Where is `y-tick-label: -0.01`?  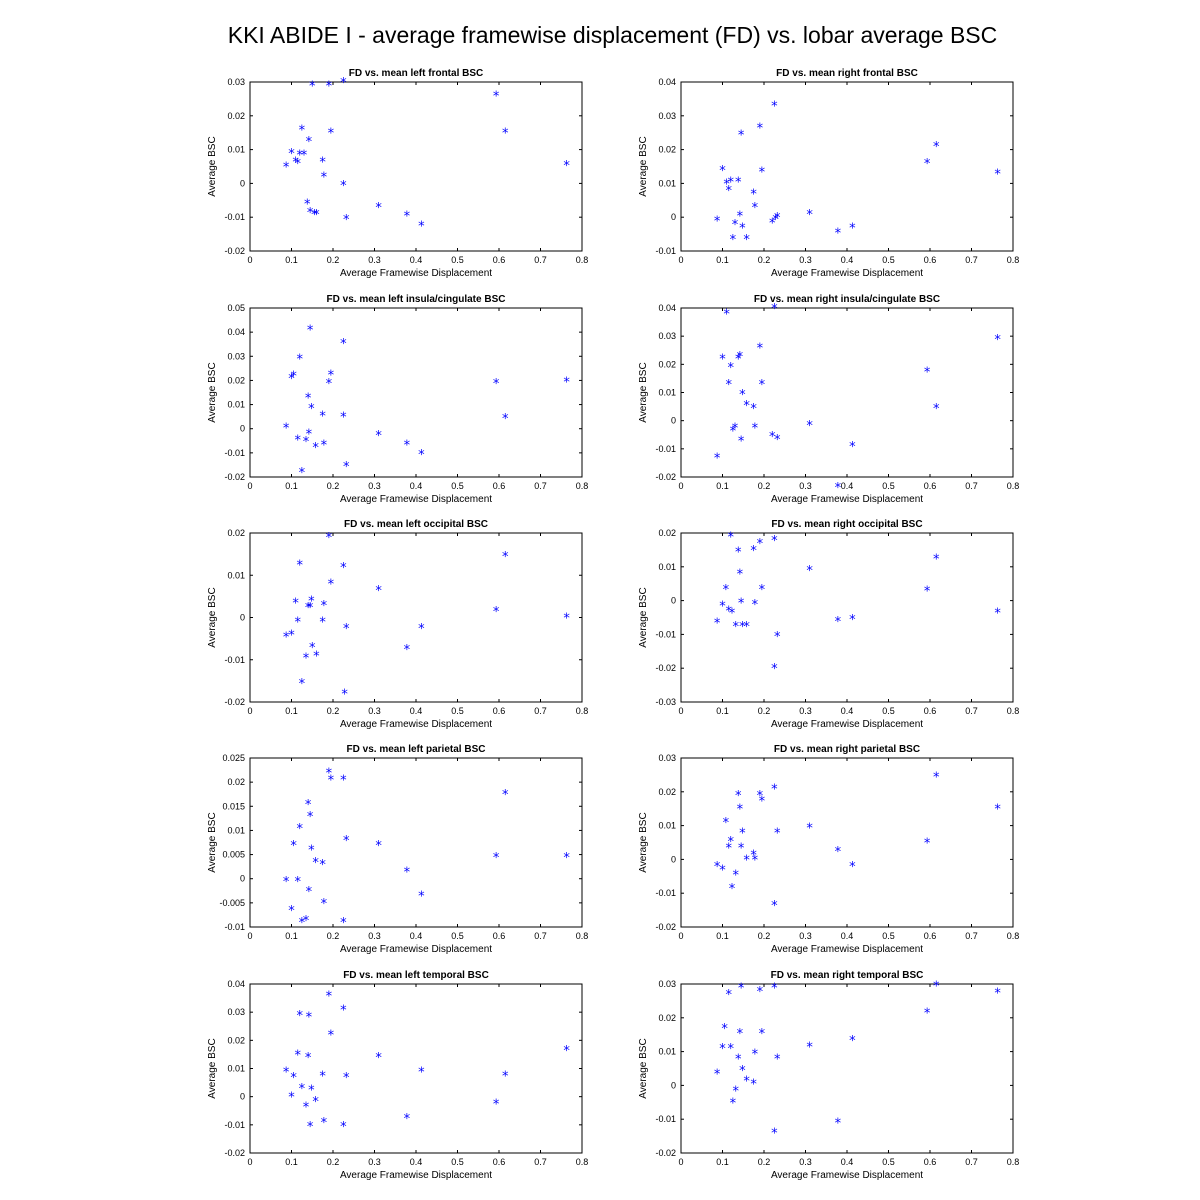 y-tick-label: -0.01 is located at coordinates (234, 660).